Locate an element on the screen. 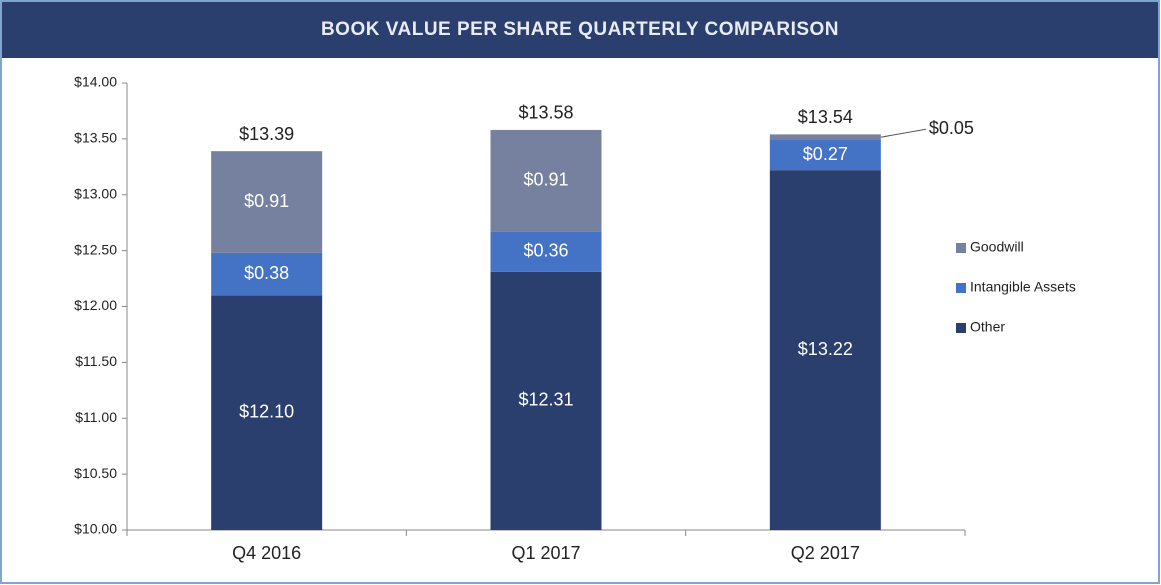 Image resolution: width=1161 pixels, height=585 pixels. total-label: $13.58 is located at coordinates (545, 113).